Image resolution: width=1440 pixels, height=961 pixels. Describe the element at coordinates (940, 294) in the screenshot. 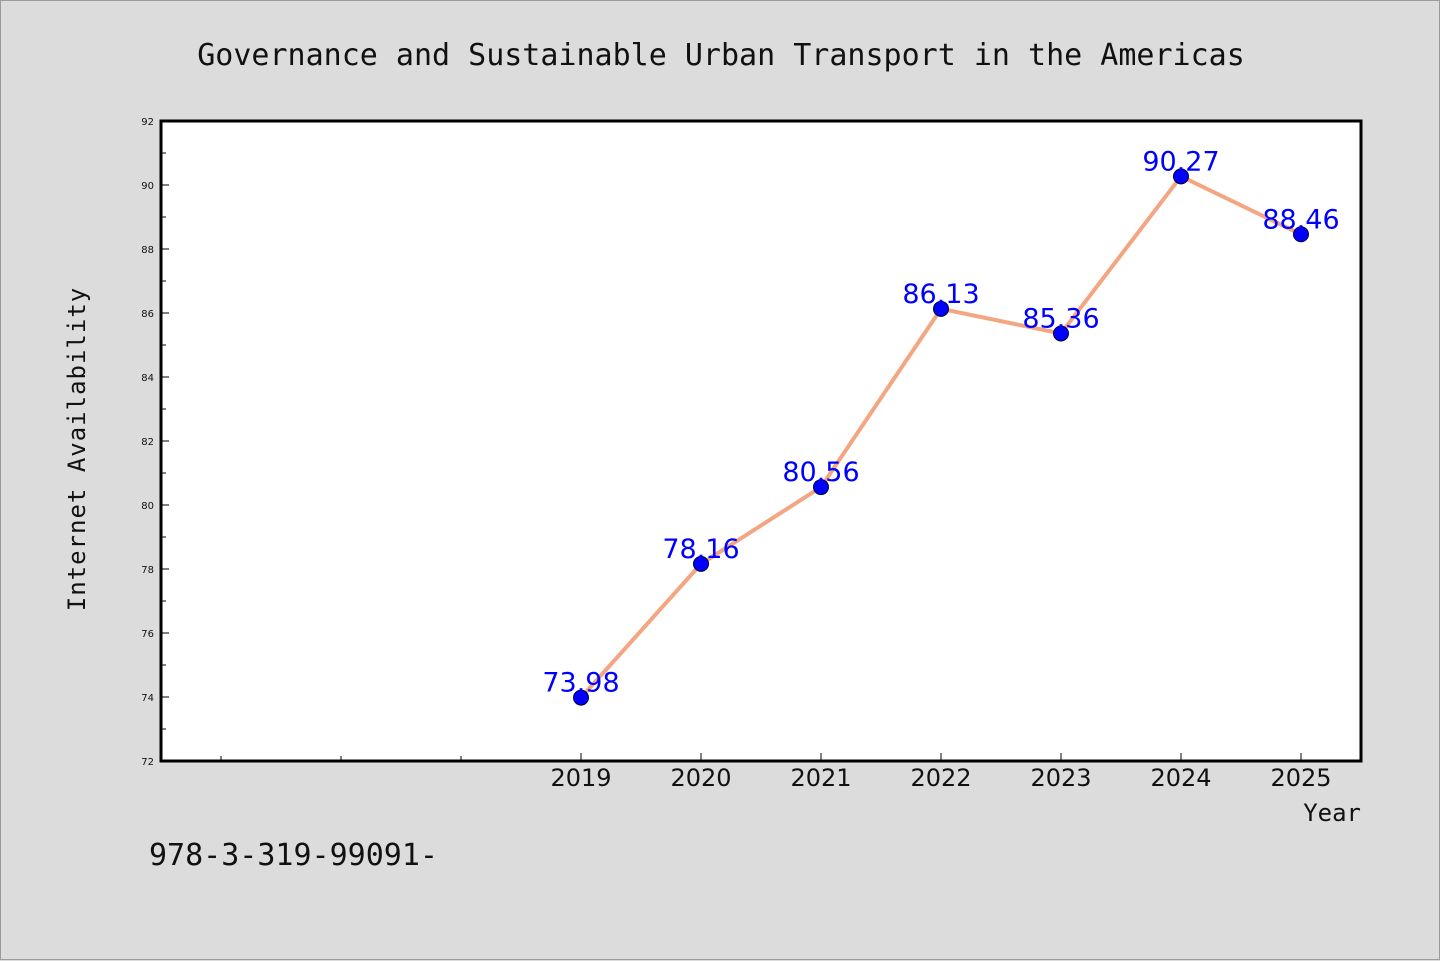

I see `data-point-label: 86.13` at that location.